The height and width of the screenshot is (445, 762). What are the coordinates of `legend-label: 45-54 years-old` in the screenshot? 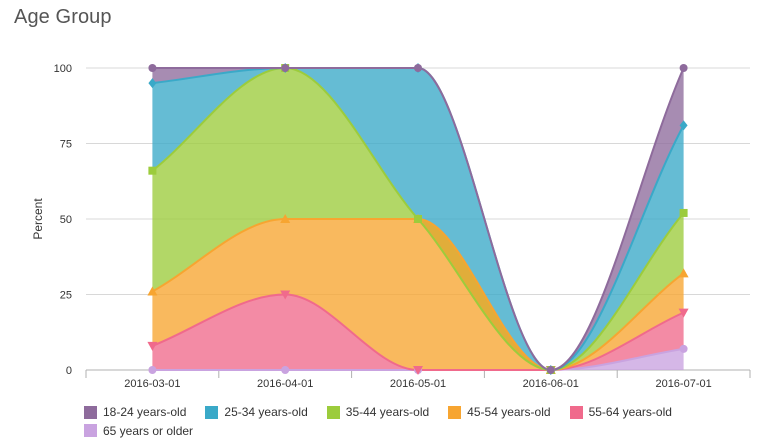 It's located at (509, 412).